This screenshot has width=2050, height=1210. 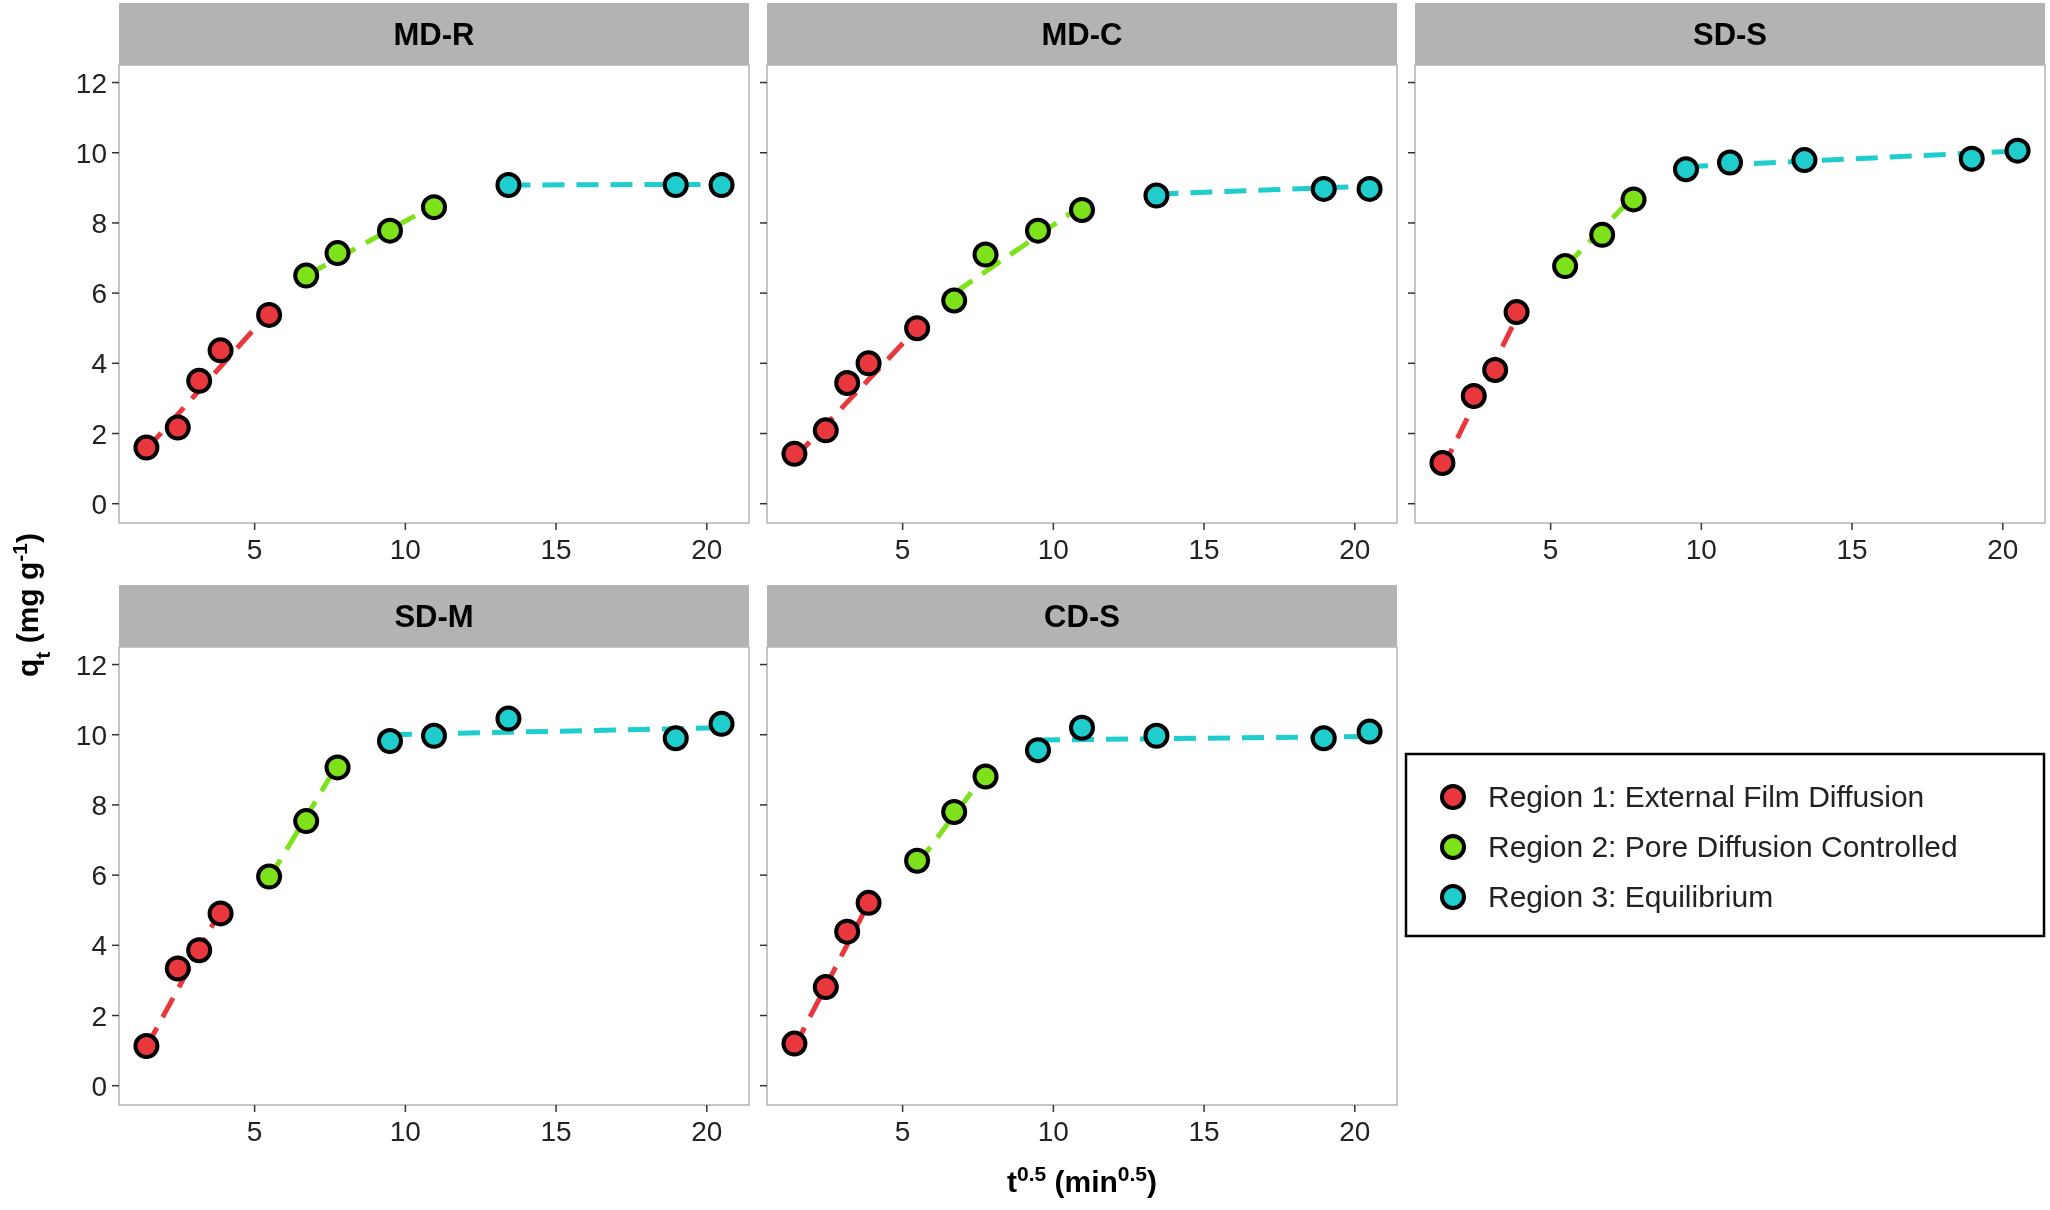 What do you see at coordinates (1706, 796) in the screenshot?
I see `legend-label: Region 1: External Film Diffusion` at bounding box center [1706, 796].